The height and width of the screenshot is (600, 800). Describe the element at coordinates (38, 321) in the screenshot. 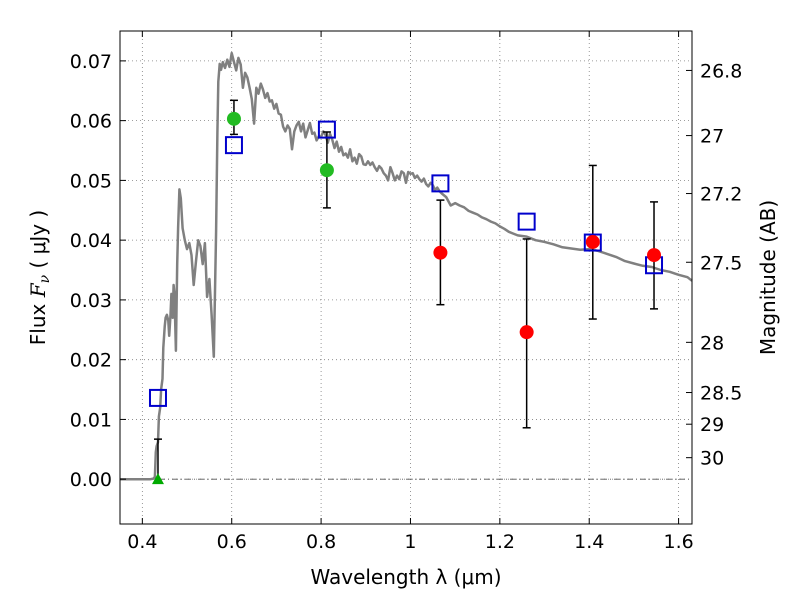

I see `y-axis-label-prefix: Flux` at that location.